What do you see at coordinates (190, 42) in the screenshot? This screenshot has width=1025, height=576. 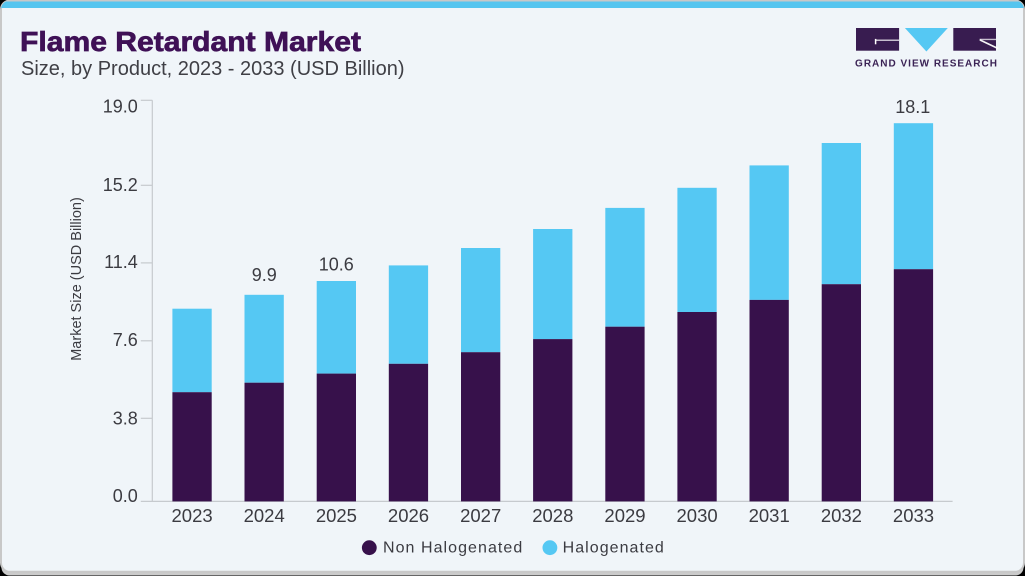 I see `svg-text: Flame Retardant Market` at bounding box center [190, 42].